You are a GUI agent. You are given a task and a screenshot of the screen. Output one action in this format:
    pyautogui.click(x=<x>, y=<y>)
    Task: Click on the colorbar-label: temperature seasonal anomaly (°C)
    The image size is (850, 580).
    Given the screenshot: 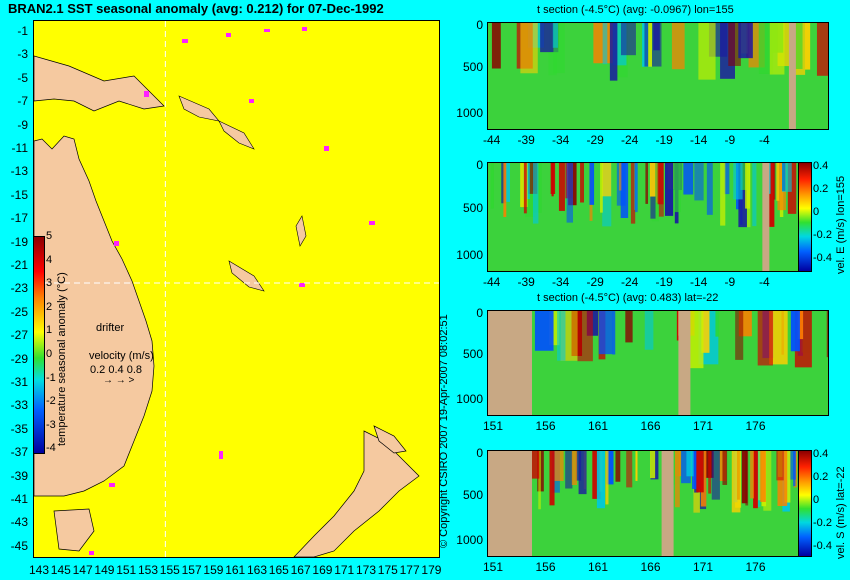 What is the action you would take?
    pyautogui.click(x=62, y=359)
    